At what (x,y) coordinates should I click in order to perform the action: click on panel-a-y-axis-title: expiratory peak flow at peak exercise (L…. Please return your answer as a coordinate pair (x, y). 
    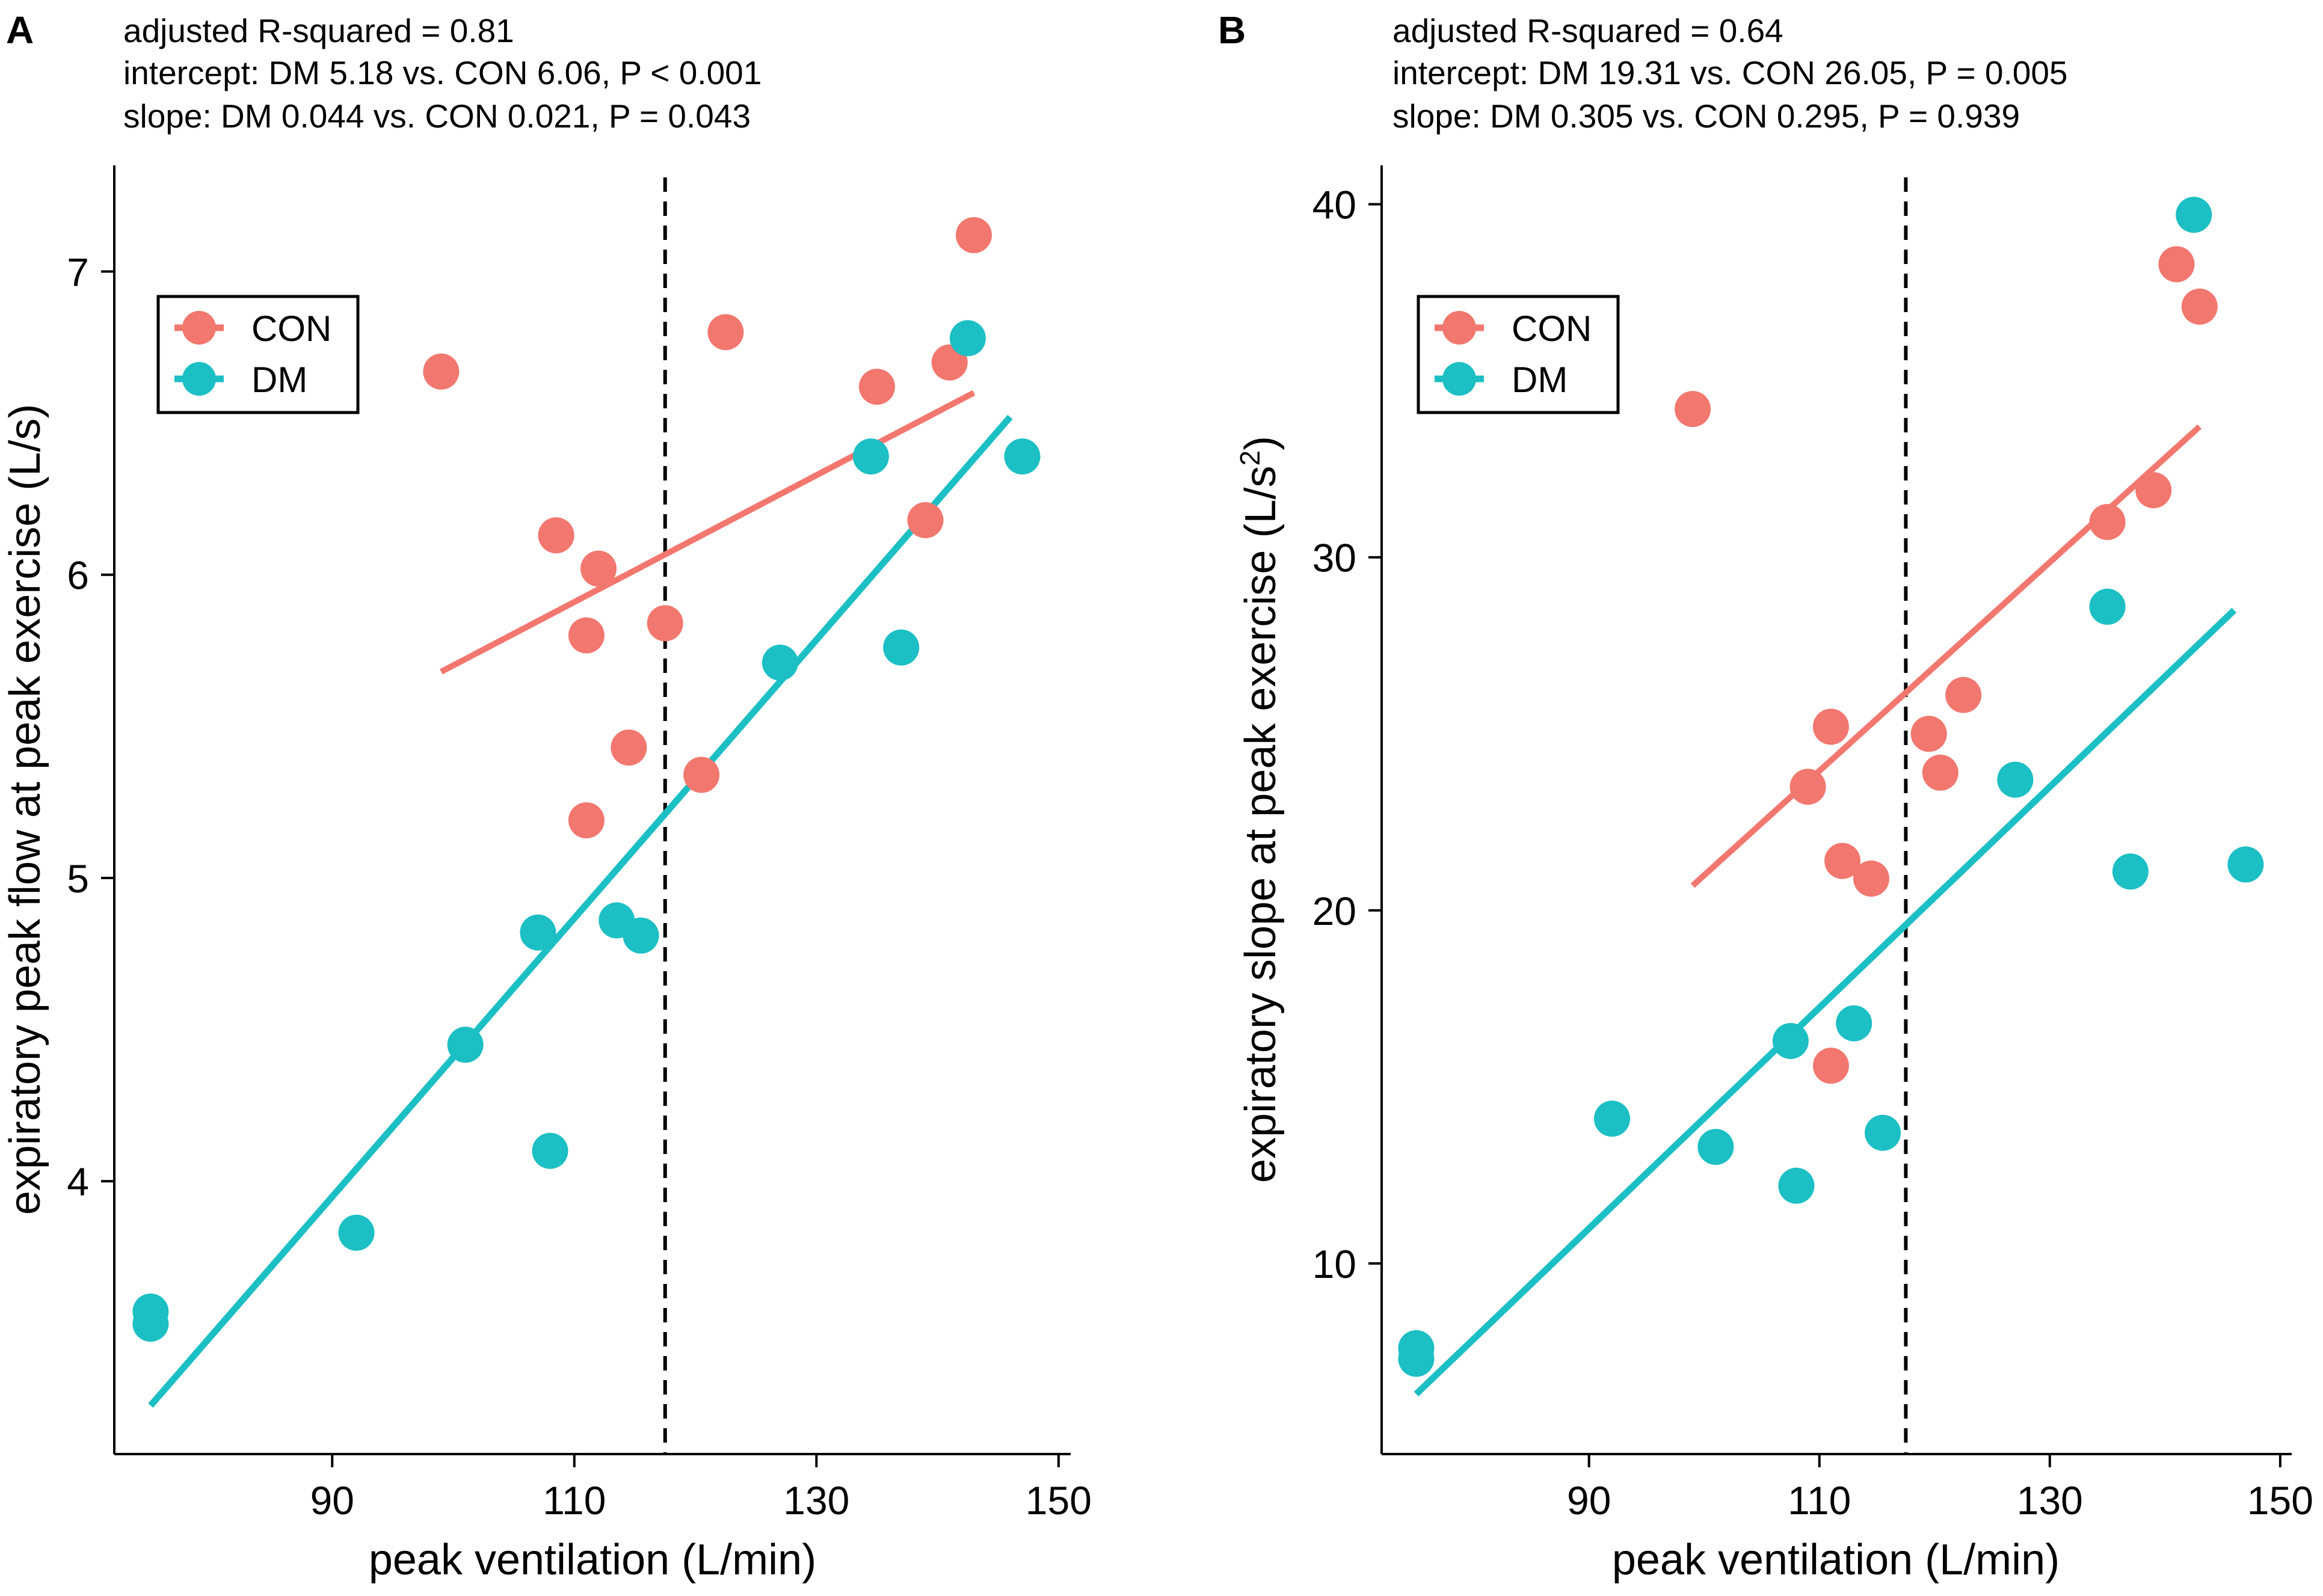
    Looking at the image, I should click on (25, 809).